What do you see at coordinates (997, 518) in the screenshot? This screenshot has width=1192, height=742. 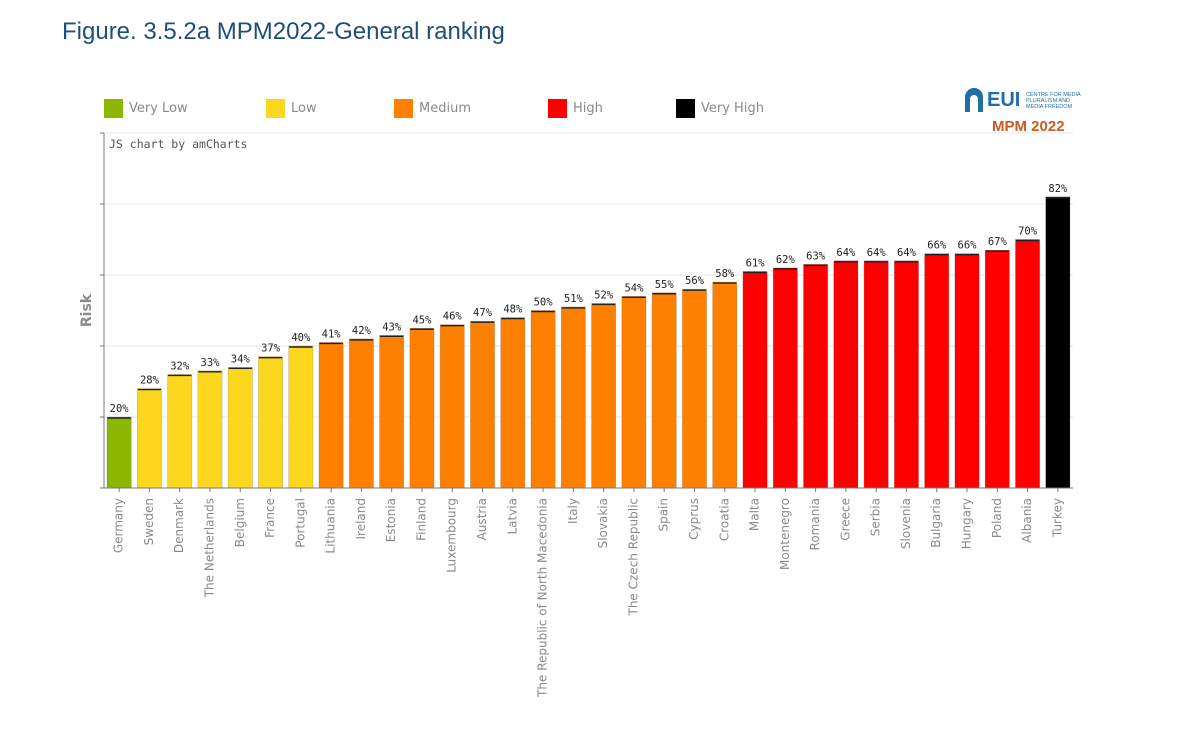 I see `category-label: Poland` at bounding box center [997, 518].